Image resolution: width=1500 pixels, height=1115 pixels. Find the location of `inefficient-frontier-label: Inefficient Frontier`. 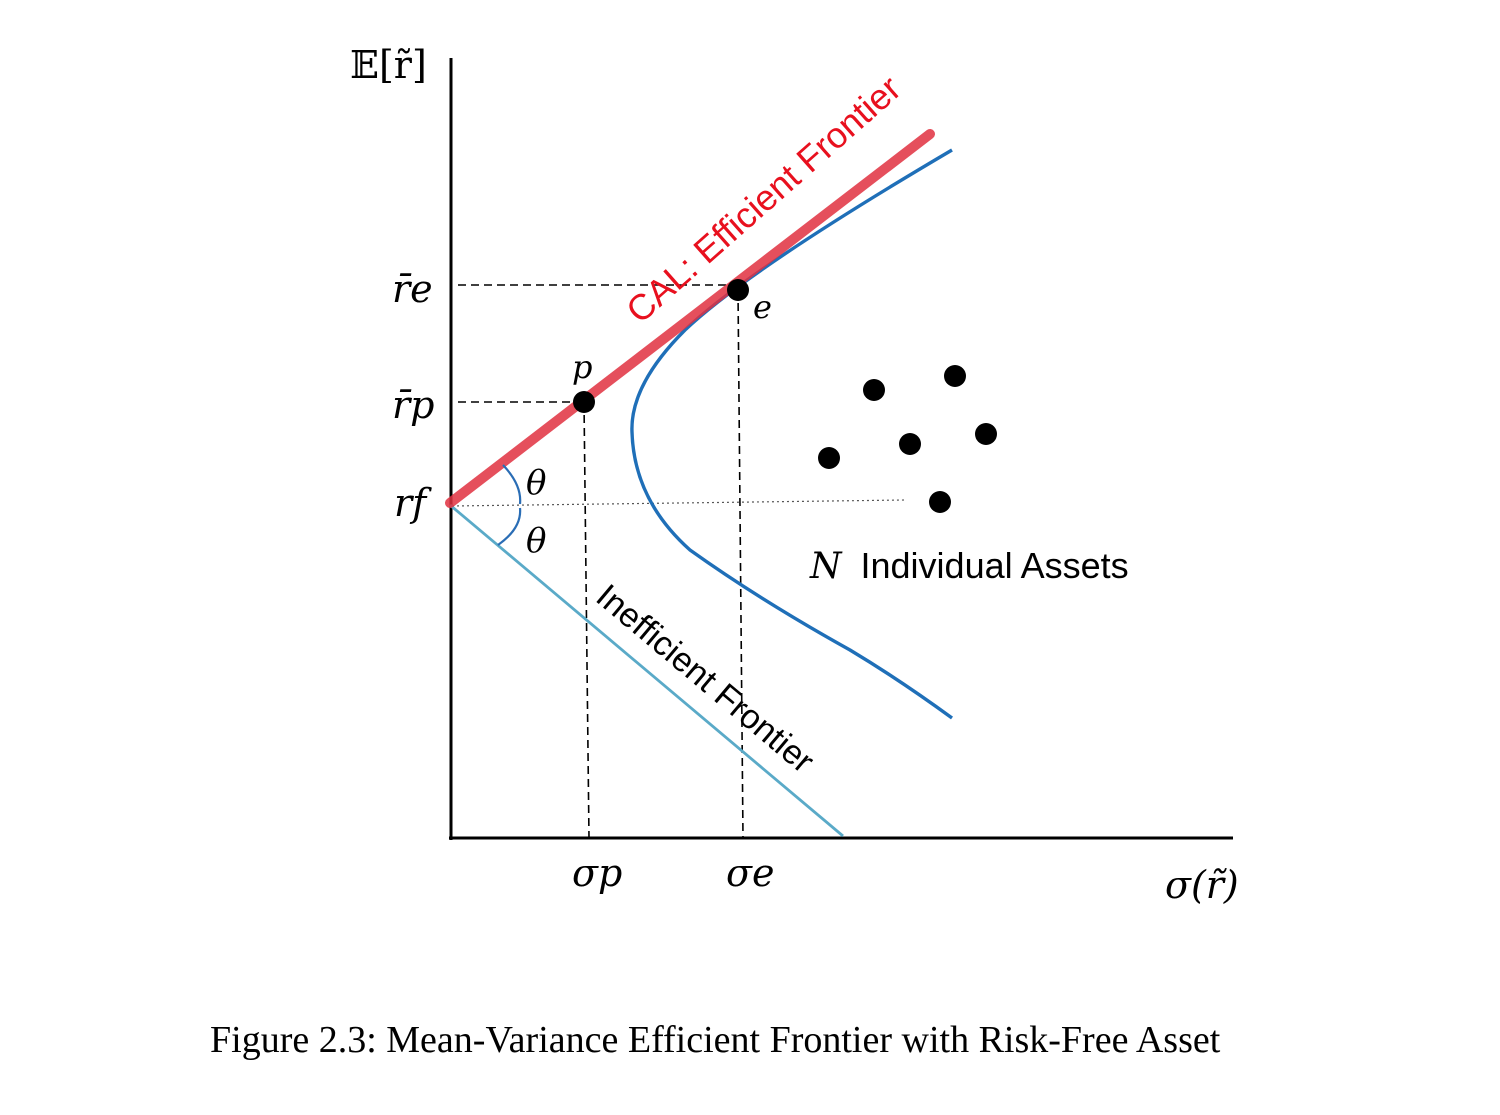

inefficient-frontier-label: Inefficient Frontier is located at coordinates (705, 679).